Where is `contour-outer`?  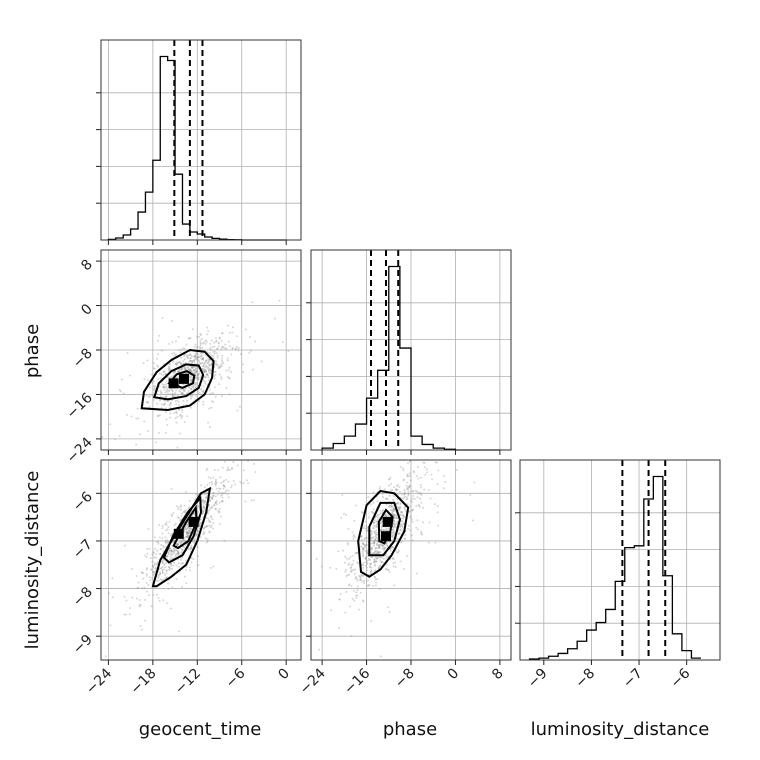 contour-outer is located at coordinates (383, 533).